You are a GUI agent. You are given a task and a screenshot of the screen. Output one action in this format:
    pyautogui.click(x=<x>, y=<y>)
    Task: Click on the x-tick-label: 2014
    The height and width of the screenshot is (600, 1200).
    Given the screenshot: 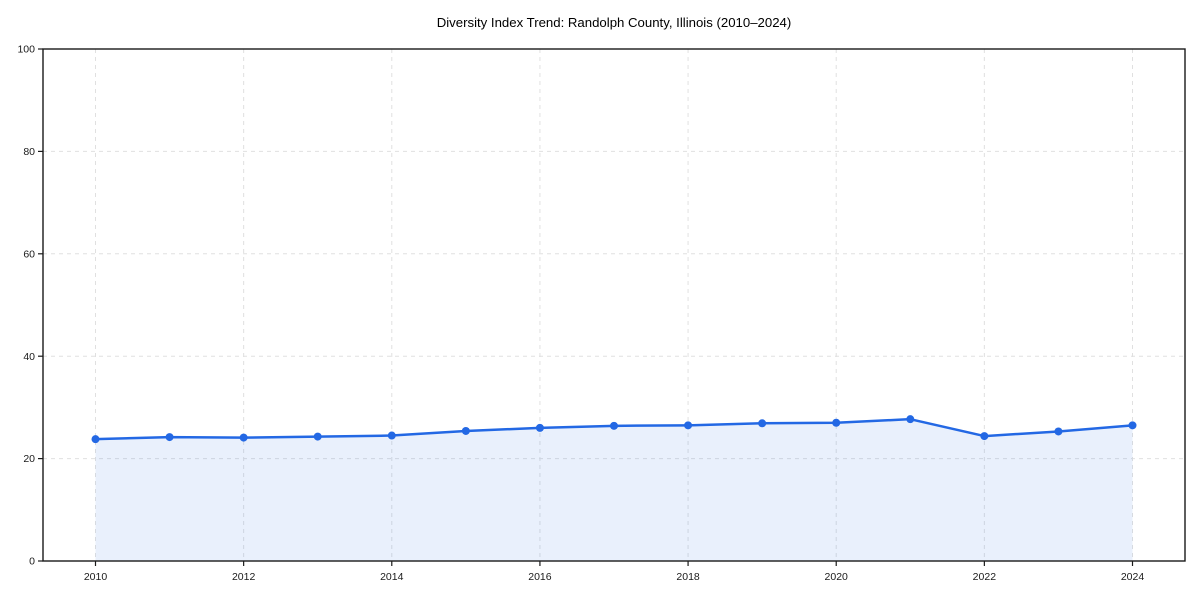 What is the action you would take?
    pyautogui.click(x=392, y=577)
    